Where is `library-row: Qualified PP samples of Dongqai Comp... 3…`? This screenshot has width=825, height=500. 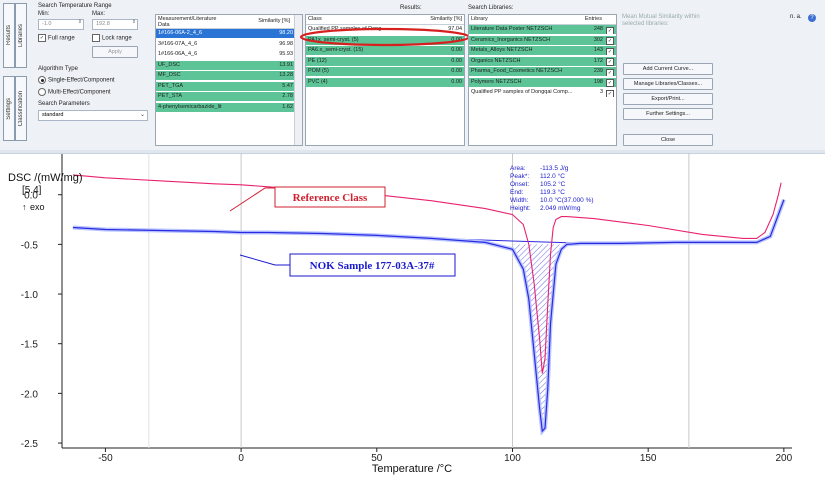 library-row: Qualified PP samples of Dongqai Comp... 3… is located at coordinates (542, 92).